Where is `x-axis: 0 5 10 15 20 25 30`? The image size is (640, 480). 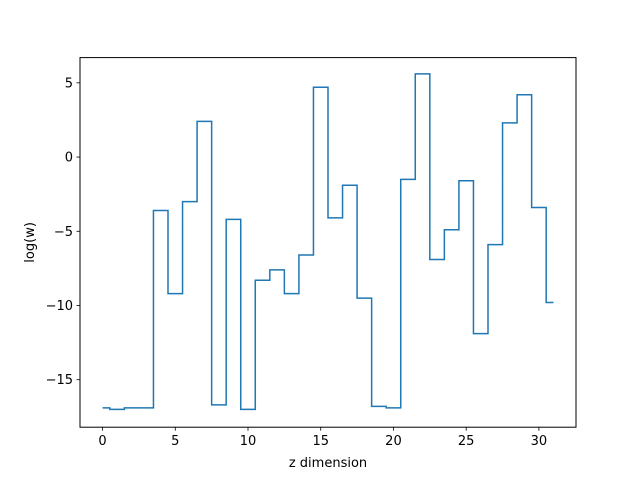 x-axis: 0 5 10 15 20 25 30 is located at coordinates (322, 438).